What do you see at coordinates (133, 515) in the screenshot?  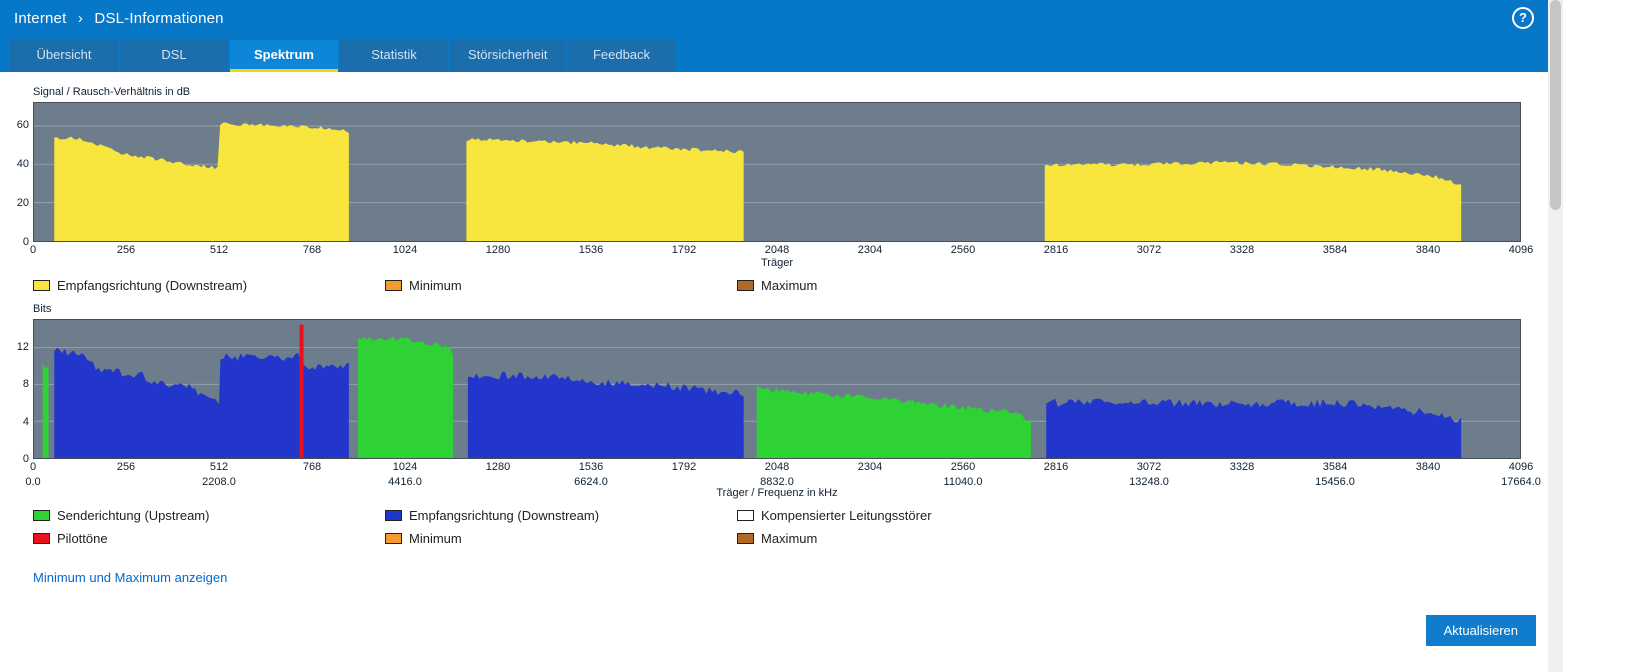 I see `legend-label: Senderichtung (Upstream)` at bounding box center [133, 515].